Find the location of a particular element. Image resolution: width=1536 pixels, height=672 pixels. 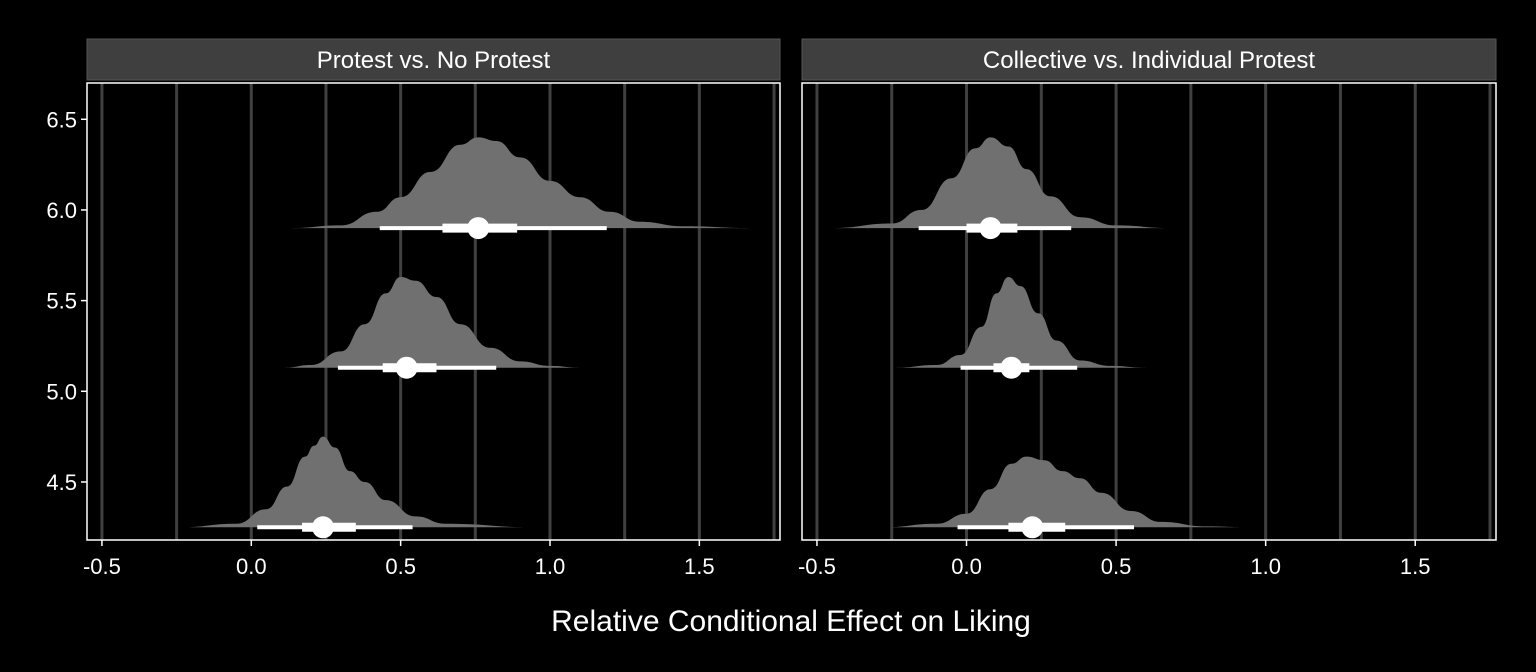

y-axis: 4.5 5.0 5.5 6.0 6.5 is located at coordinates (66, 301).